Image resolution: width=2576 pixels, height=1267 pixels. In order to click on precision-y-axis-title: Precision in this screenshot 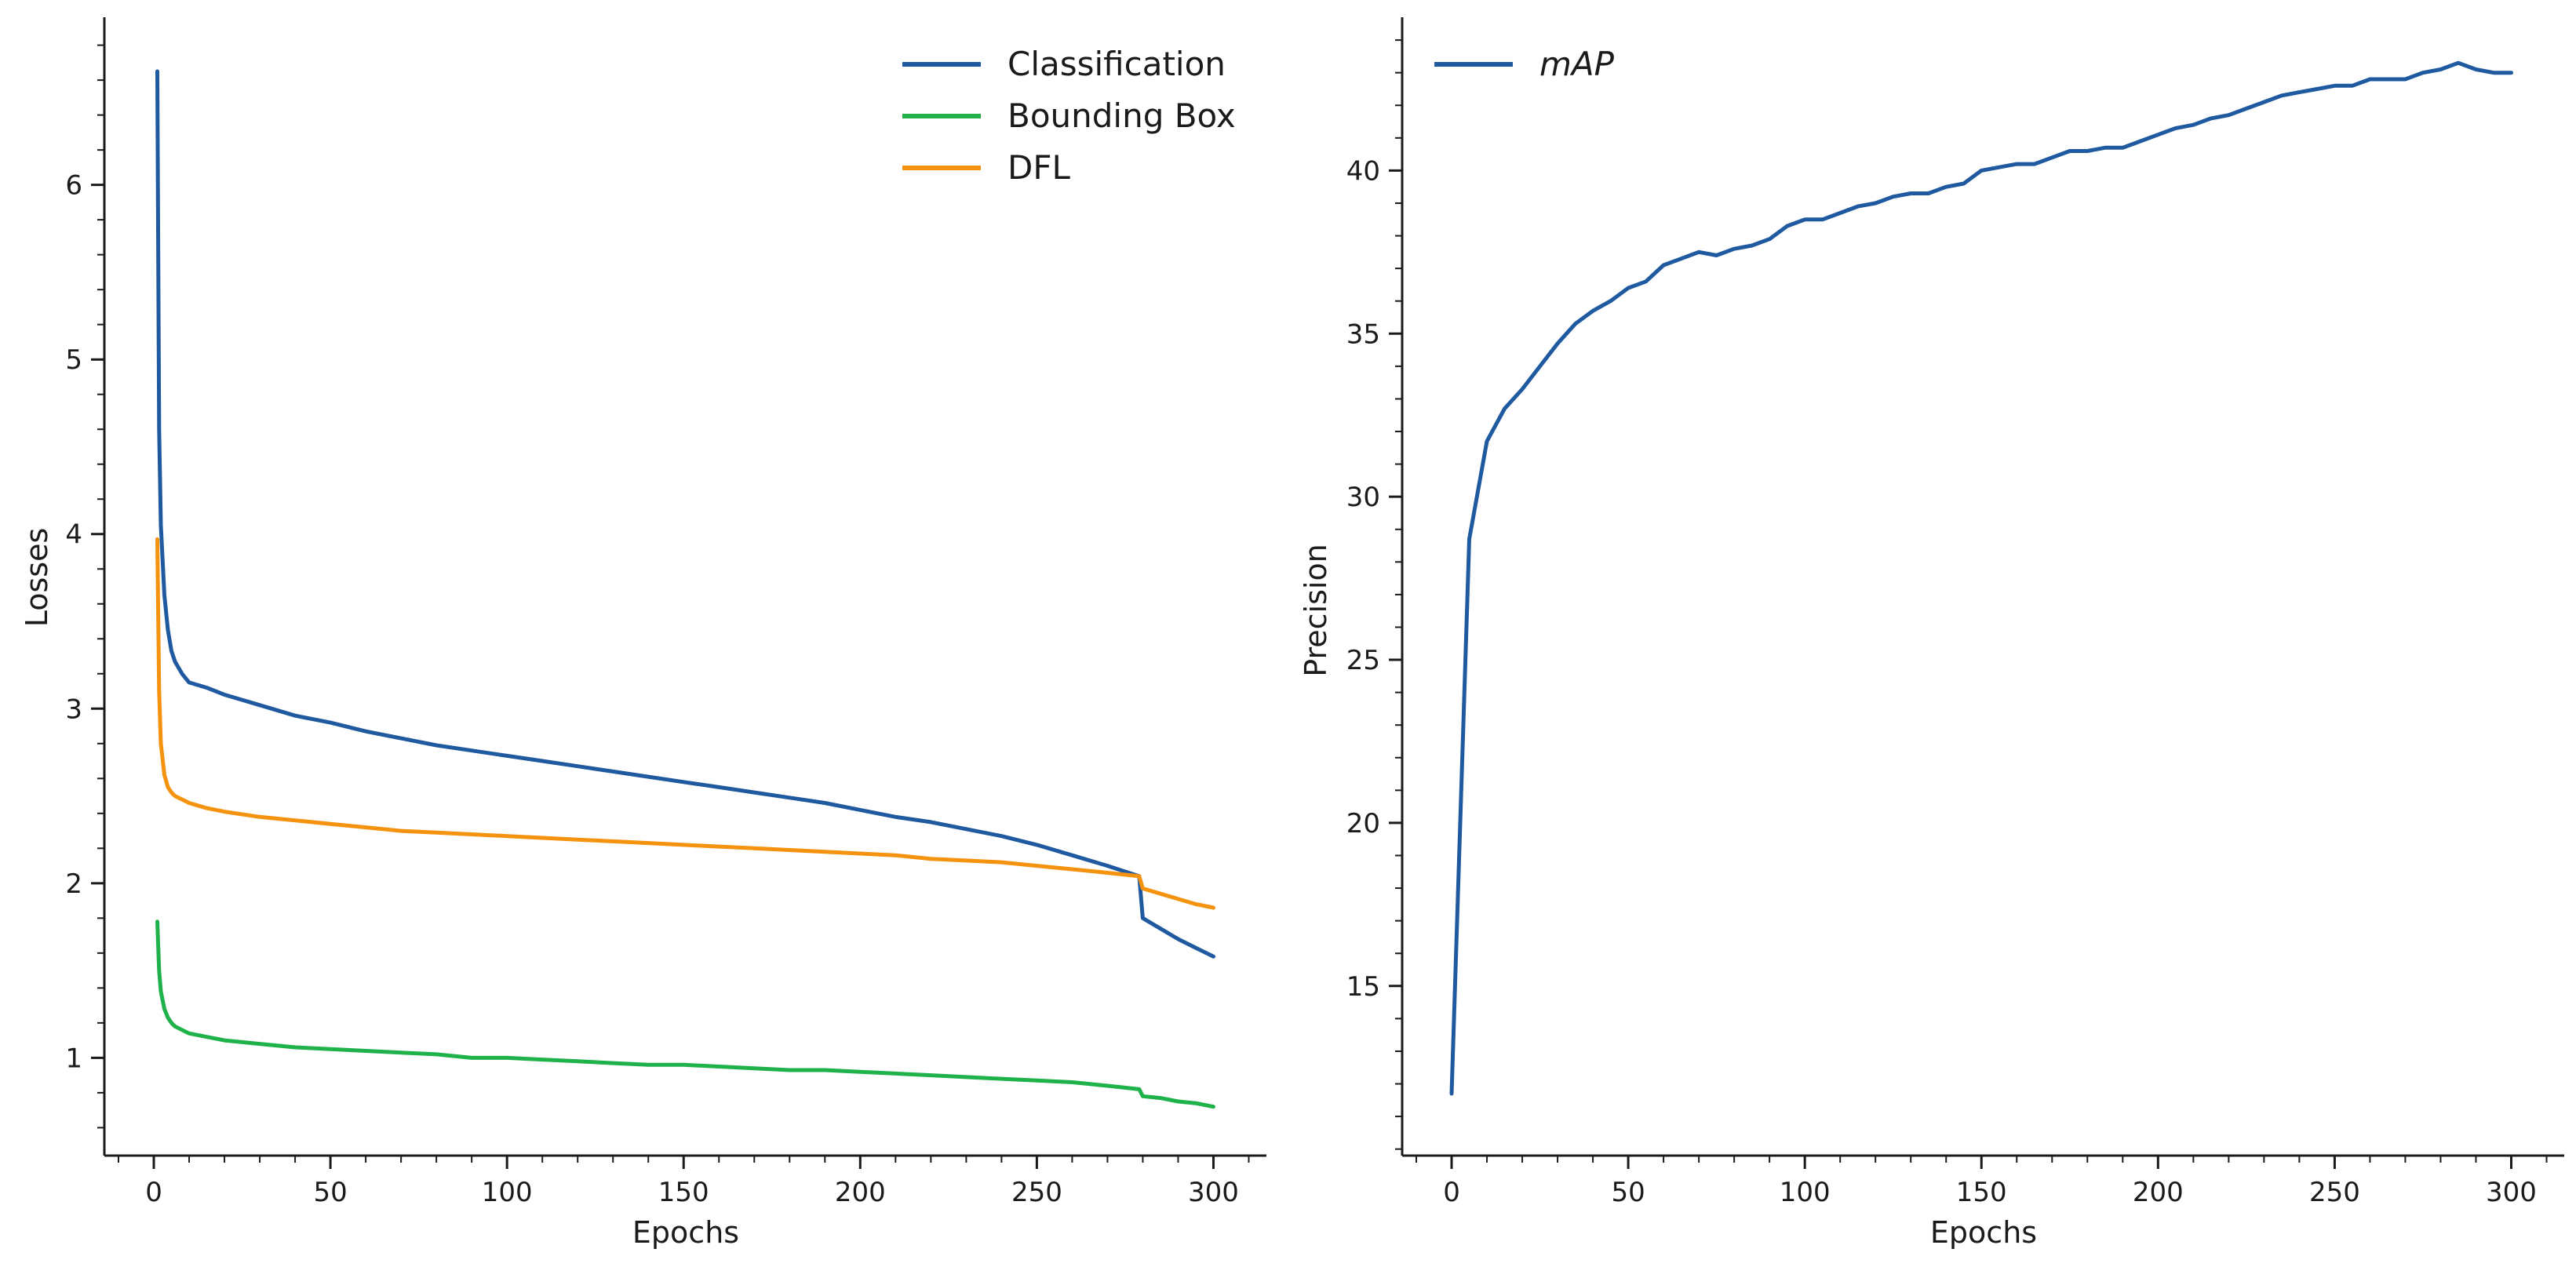, I will do `click(1316, 610)`.